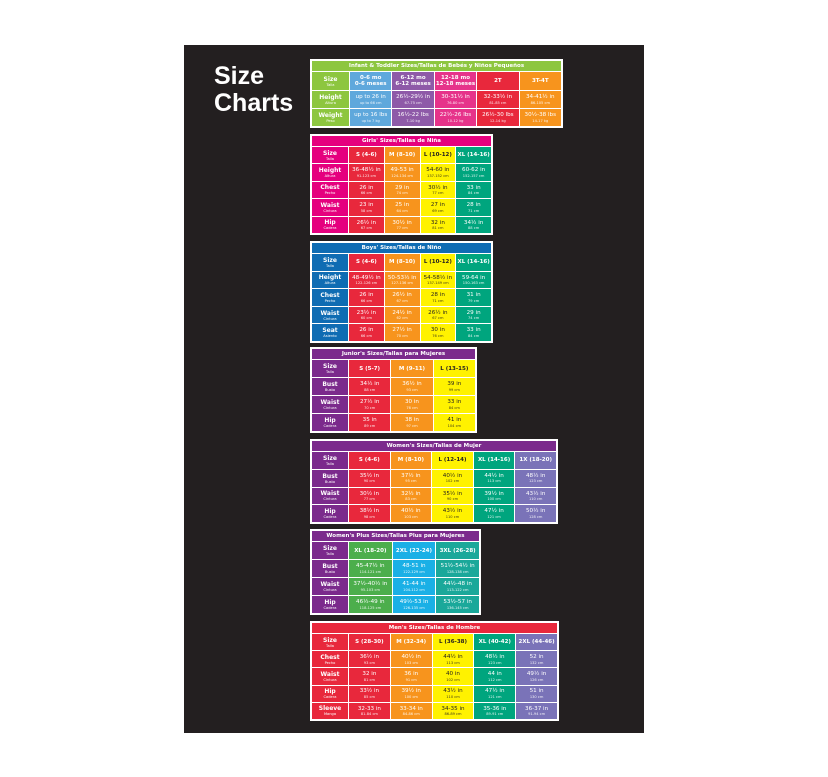  Describe the element at coordinates (474, 170) in the screenshot. I see `imperial-value: 60-62 in` at that location.